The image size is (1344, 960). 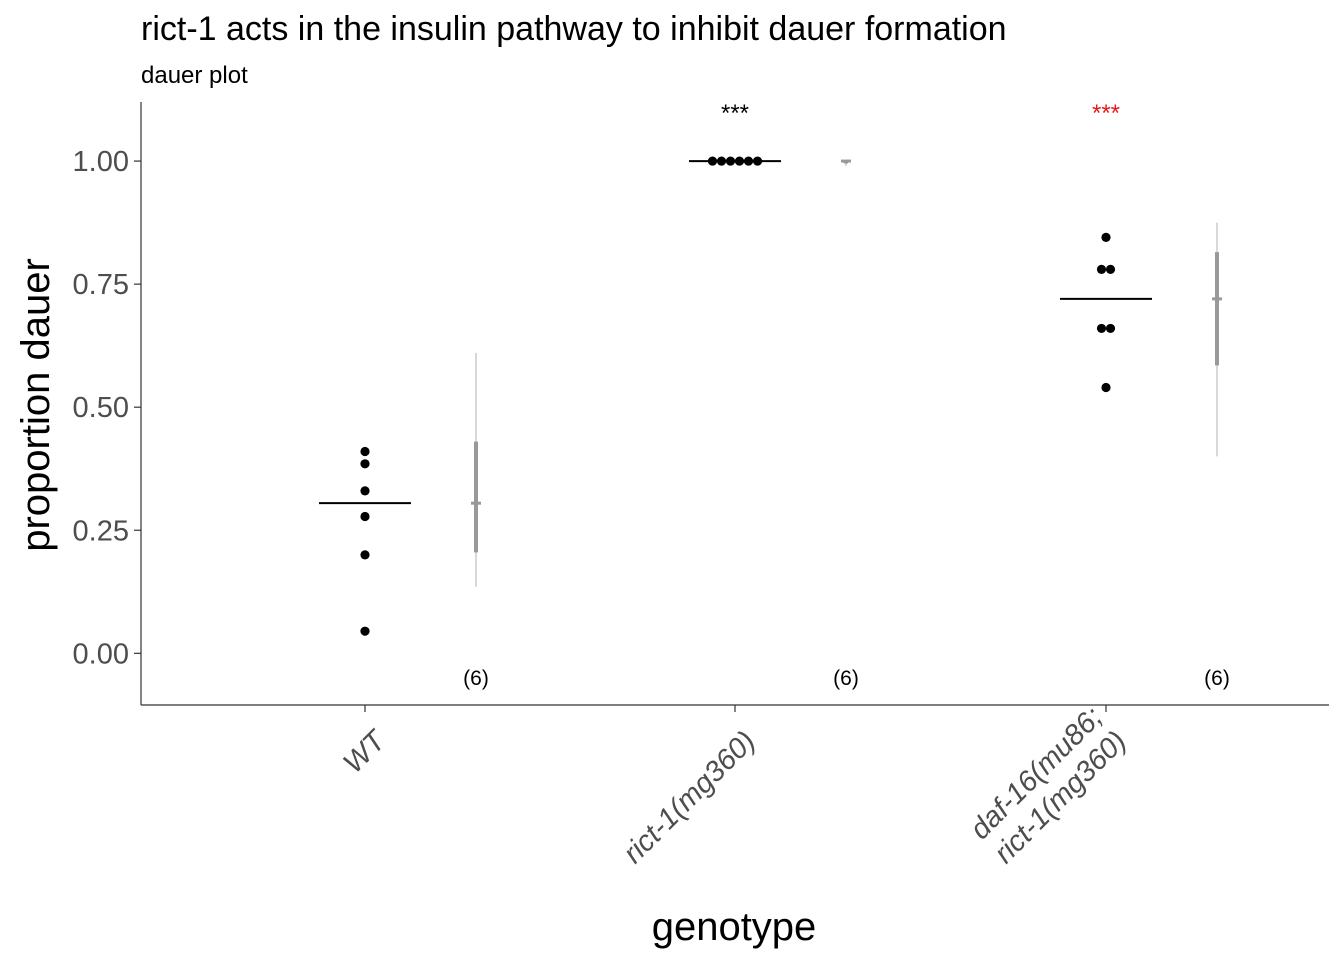 What do you see at coordinates (1048, 785) in the screenshot?
I see `x-tick-label: daf-16(mu86;rict-1(mg360)` at bounding box center [1048, 785].